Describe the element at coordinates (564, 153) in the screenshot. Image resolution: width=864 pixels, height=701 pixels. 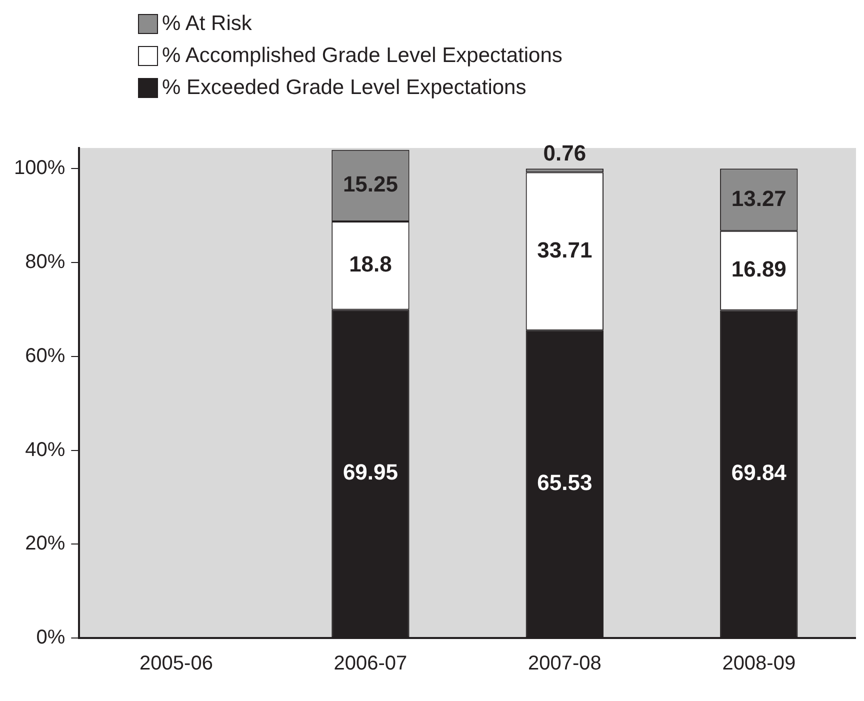
I see `data-label: 0.76` at that location.